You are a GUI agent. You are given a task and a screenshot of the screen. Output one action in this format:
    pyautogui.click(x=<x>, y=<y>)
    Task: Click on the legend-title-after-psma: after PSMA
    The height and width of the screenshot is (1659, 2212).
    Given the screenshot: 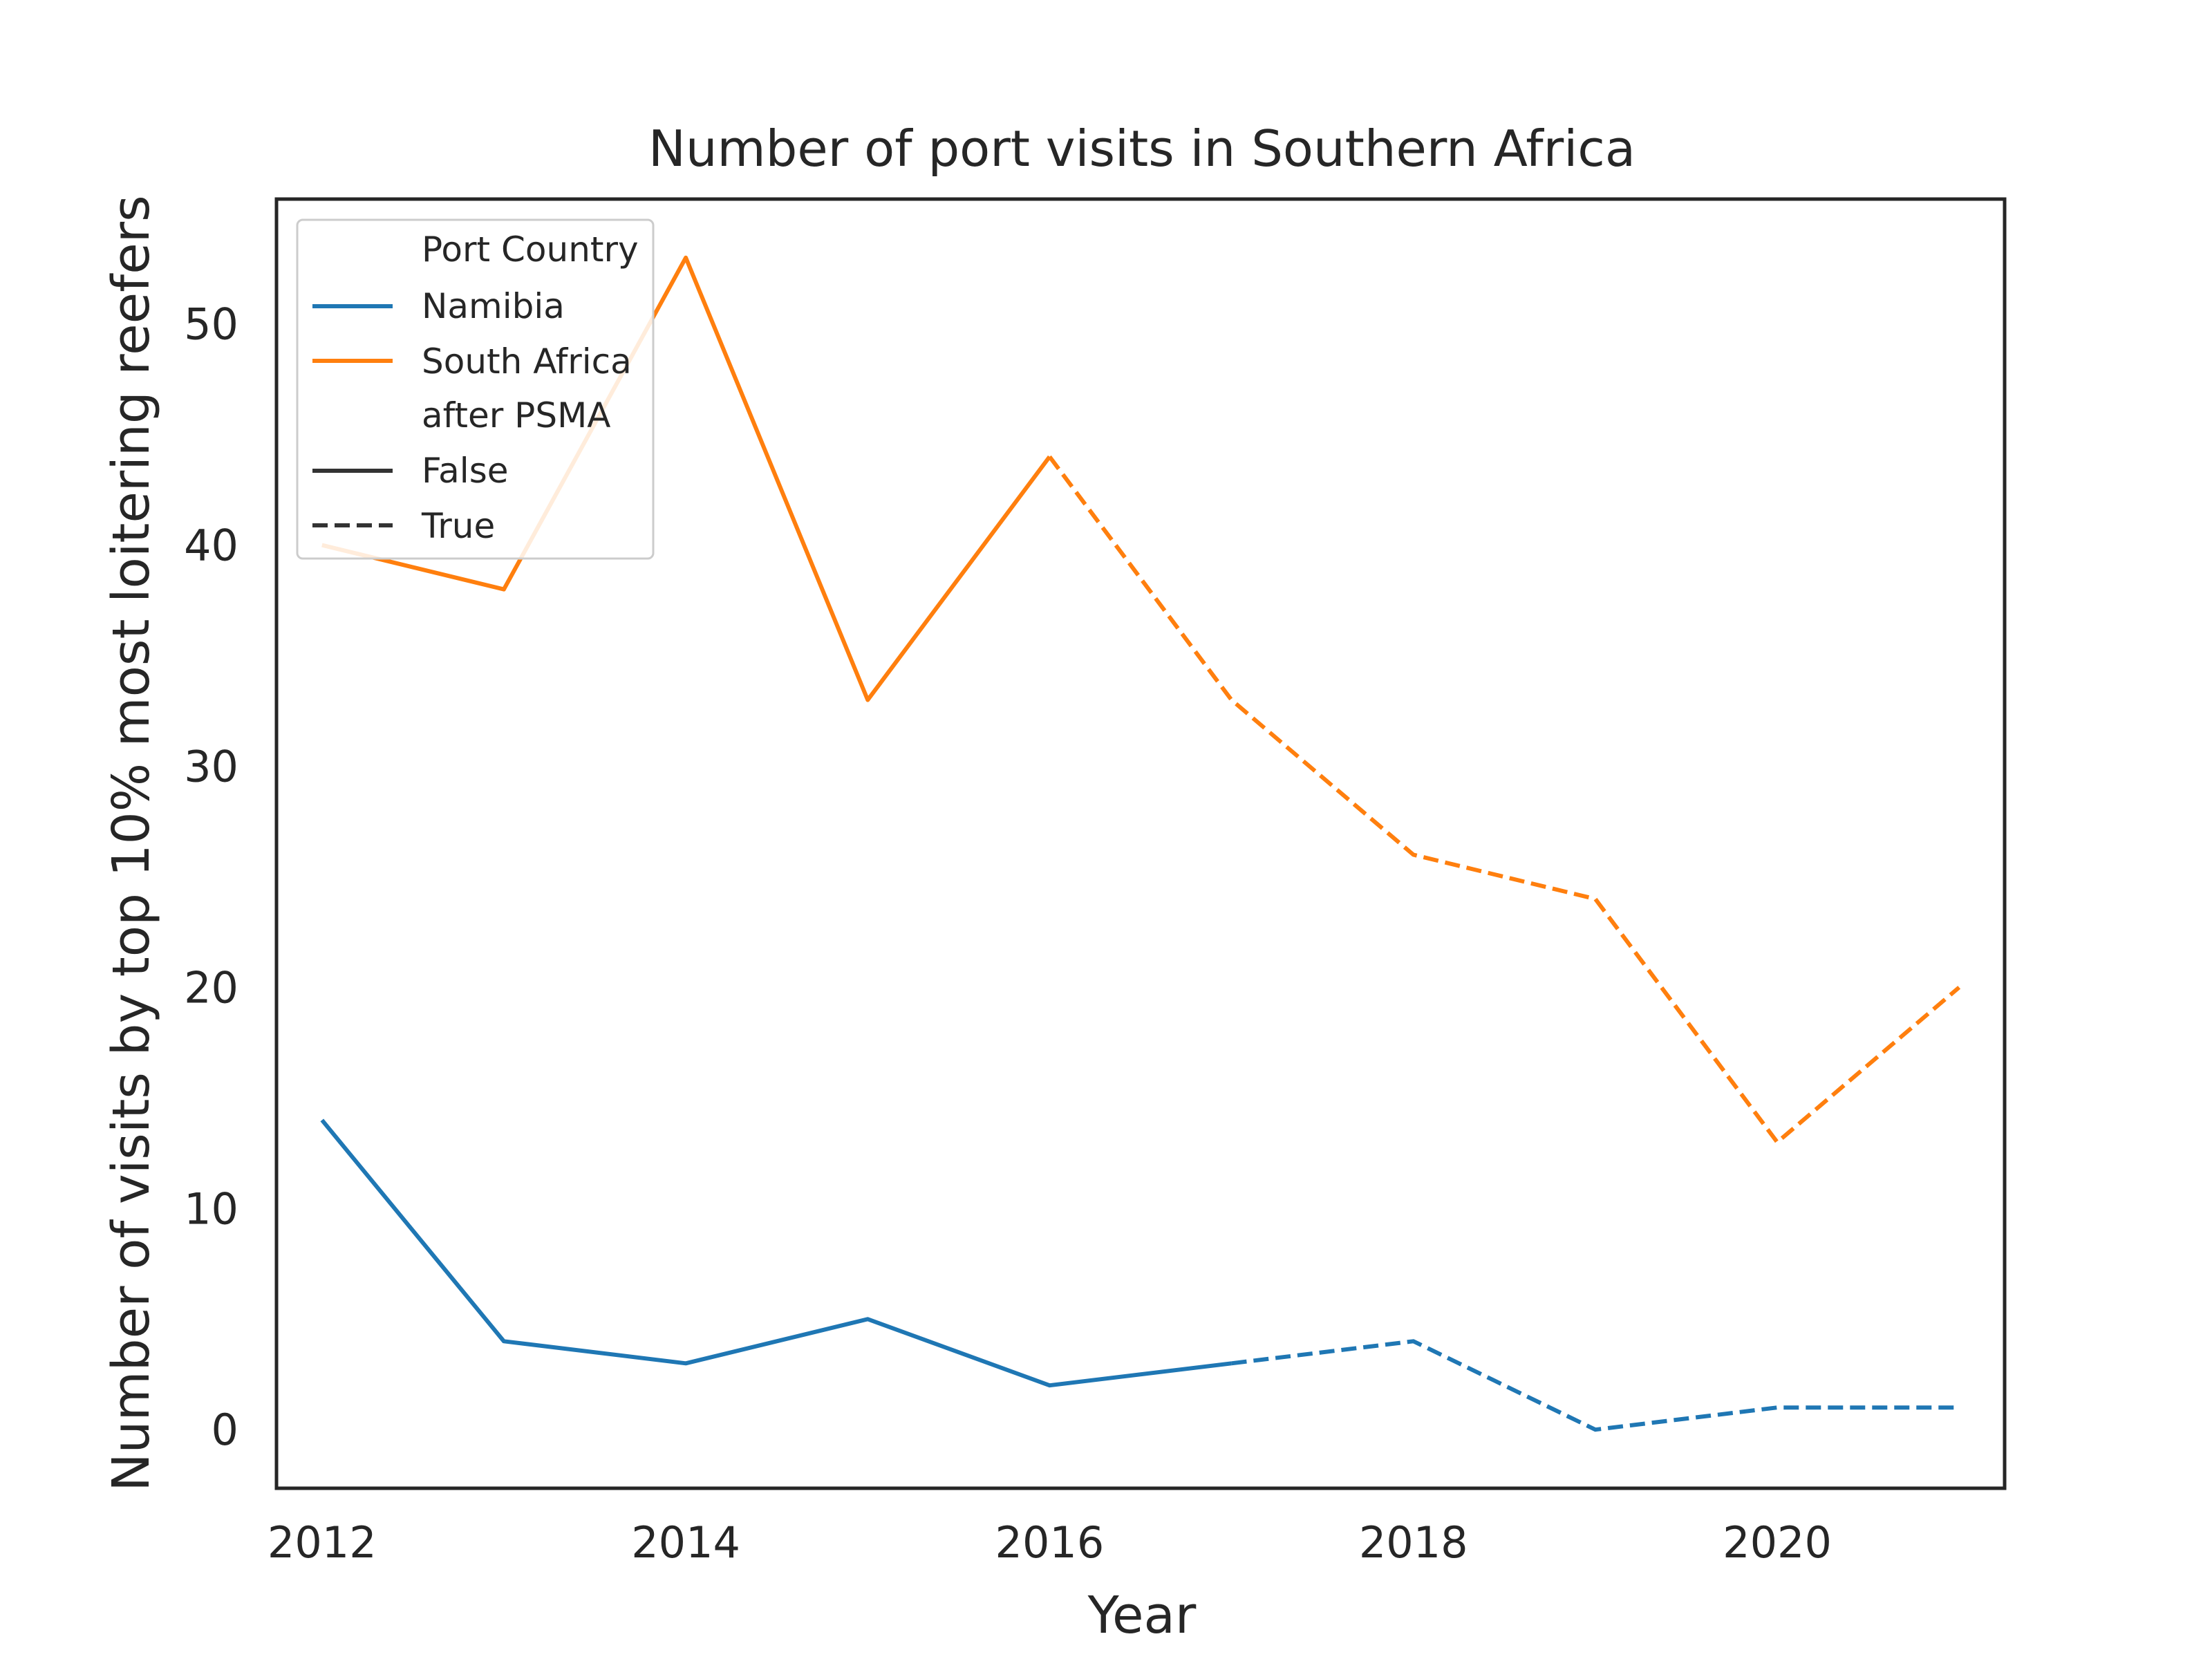 What is the action you would take?
    pyautogui.click(x=516, y=415)
    